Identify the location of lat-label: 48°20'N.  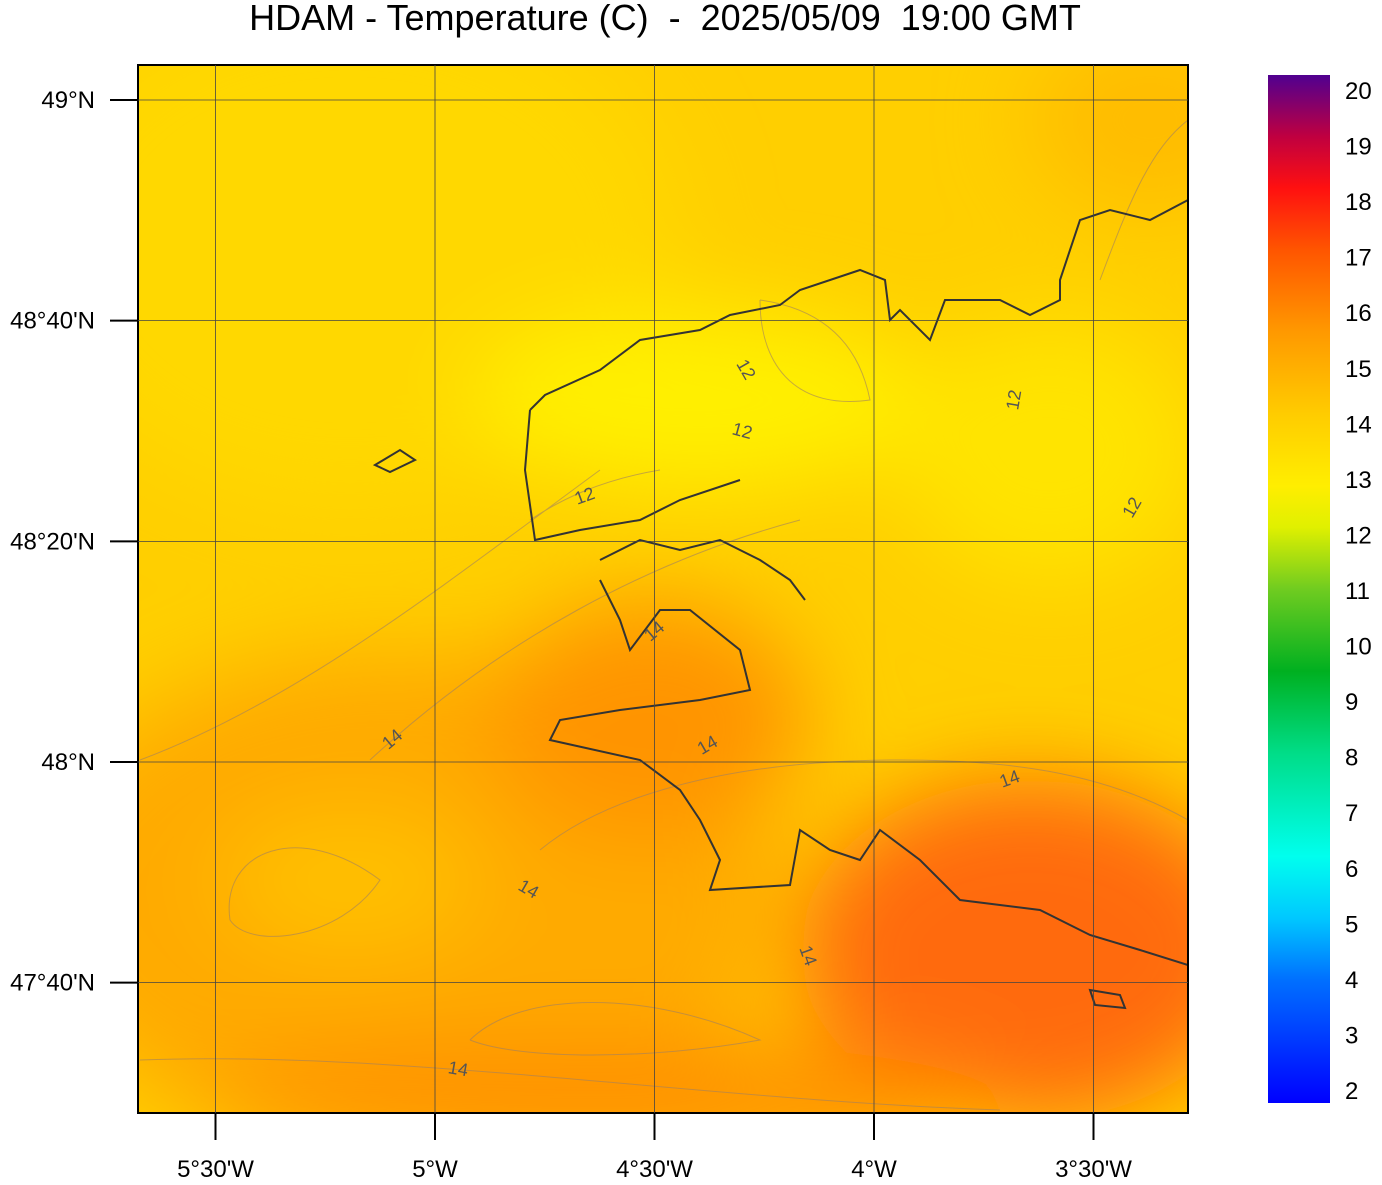
(52, 541).